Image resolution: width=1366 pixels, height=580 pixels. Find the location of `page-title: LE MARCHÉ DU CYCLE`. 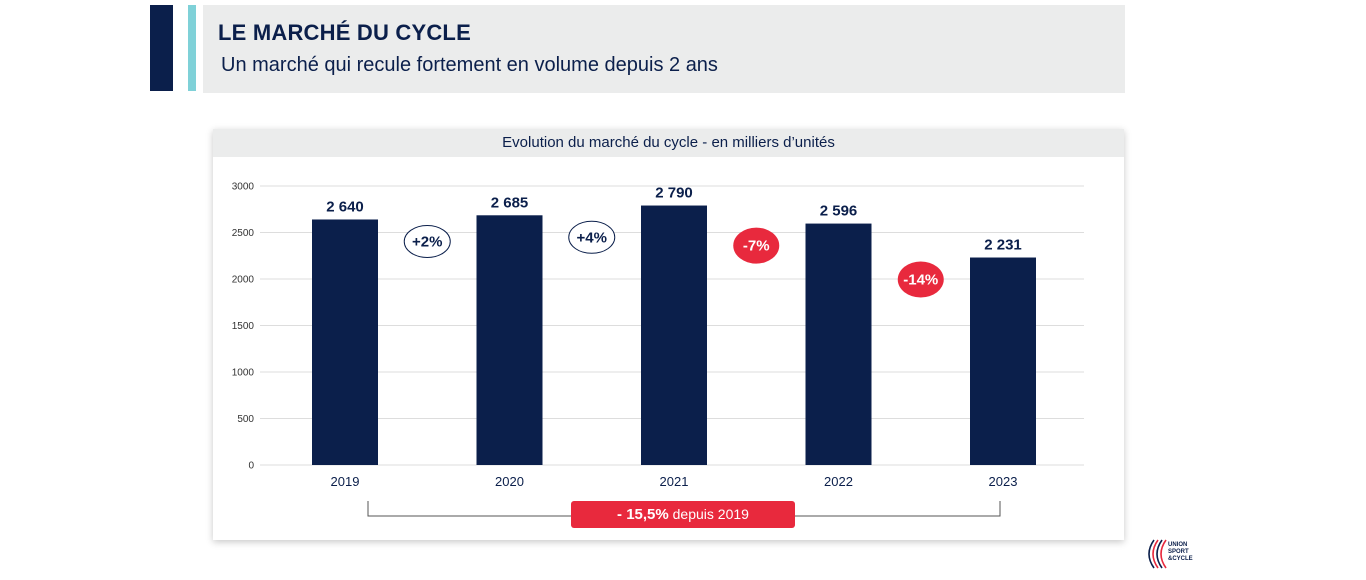

page-title: LE MARCHÉ DU CYCLE is located at coordinates (344, 32).